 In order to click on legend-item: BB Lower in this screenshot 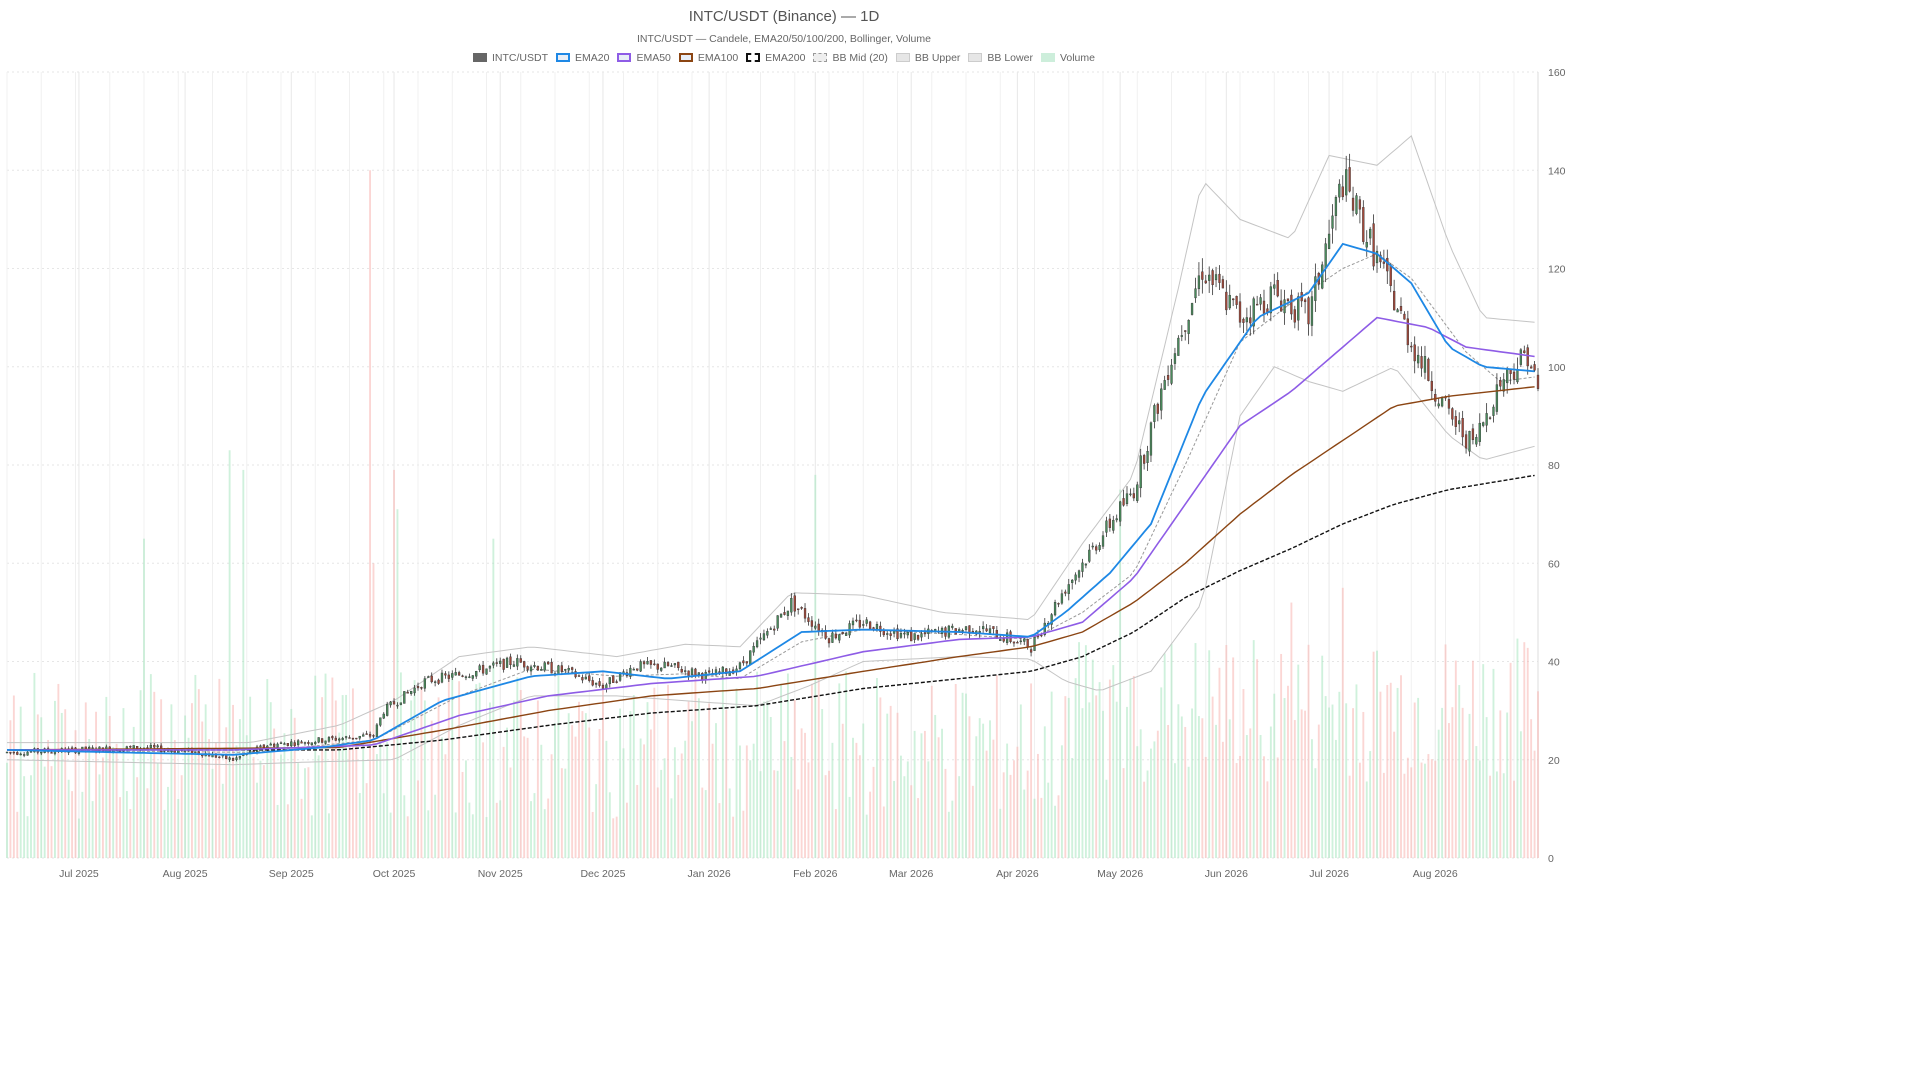, I will do `click(1000, 58)`.